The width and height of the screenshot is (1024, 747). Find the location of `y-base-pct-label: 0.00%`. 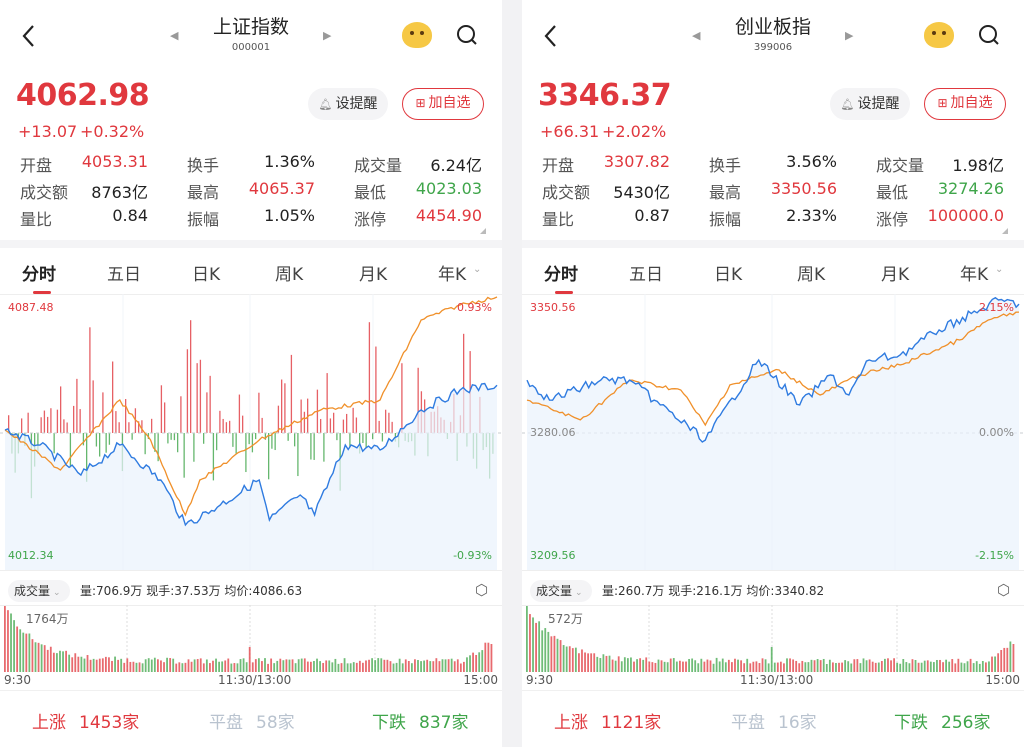

y-base-pct-label: 0.00% is located at coordinates (996, 432).